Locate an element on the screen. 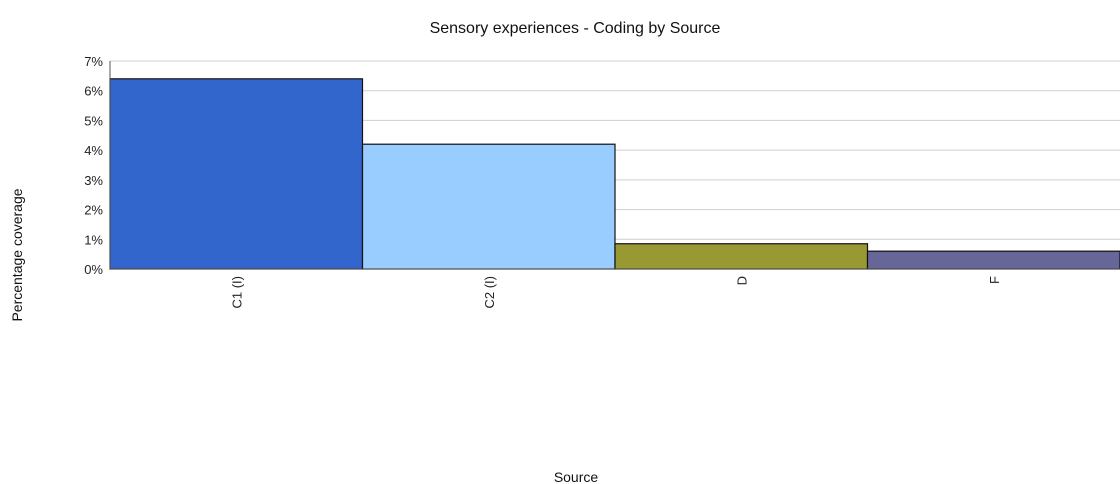 The image size is (1120, 484). x-tick-label: F is located at coordinates (994, 280).